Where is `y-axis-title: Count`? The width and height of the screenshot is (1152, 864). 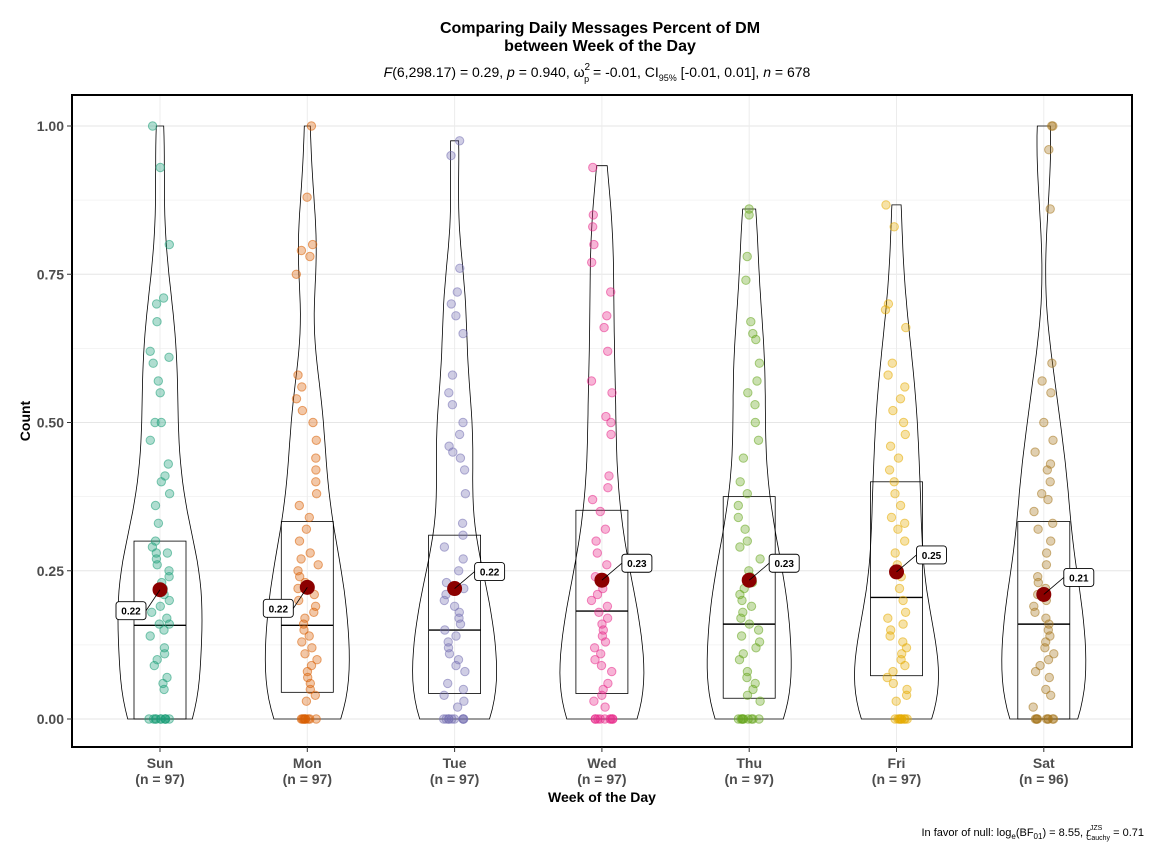 y-axis-title: Count is located at coordinates (25, 420).